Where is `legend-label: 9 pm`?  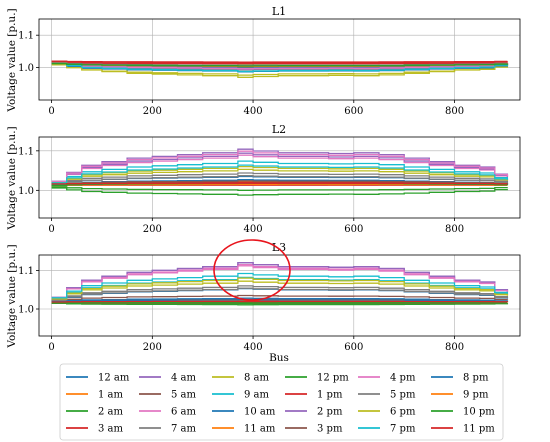
legend-label: 9 pm is located at coordinates (476, 395).